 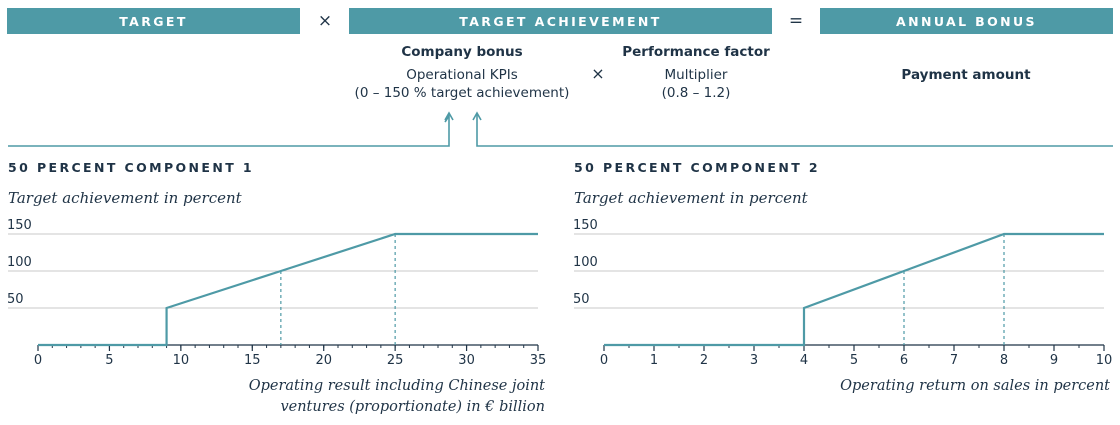 I want to click on component-1-xlabel-line2: ventures (proportionate) in € billion, so click(x=412, y=407).